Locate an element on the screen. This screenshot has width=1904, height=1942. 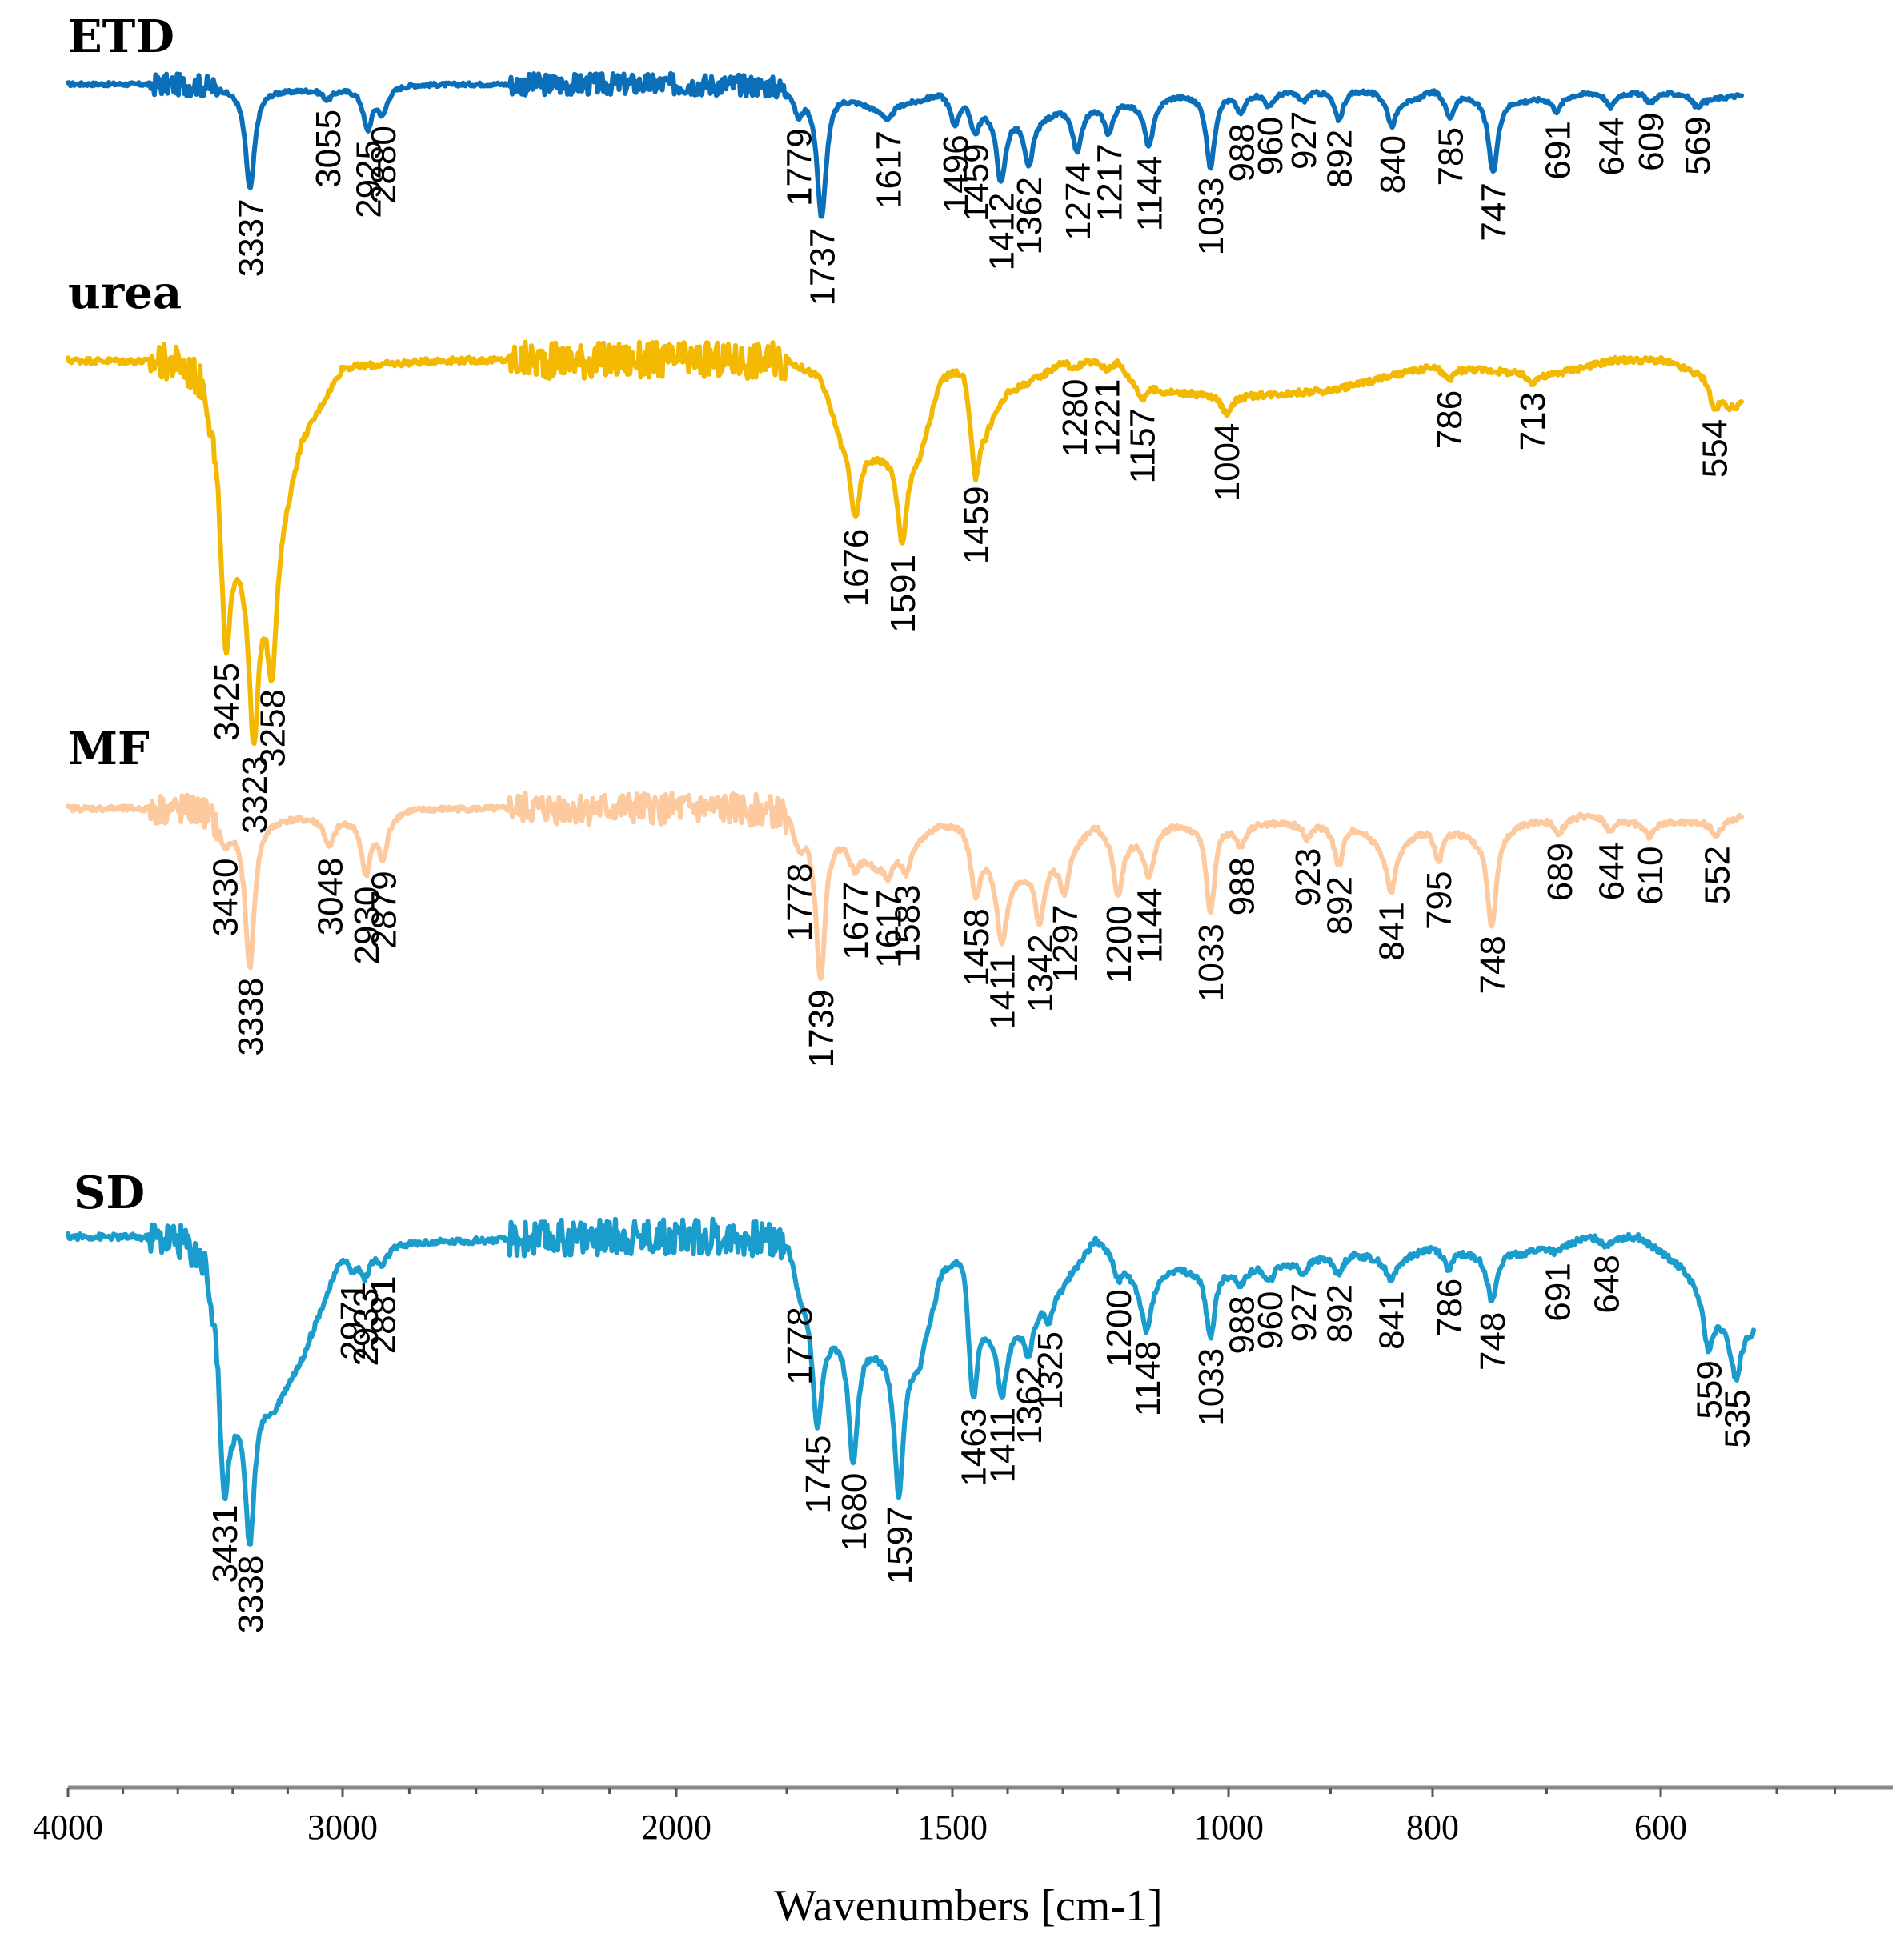
peak-label: 1591 is located at coordinates (903, 594).